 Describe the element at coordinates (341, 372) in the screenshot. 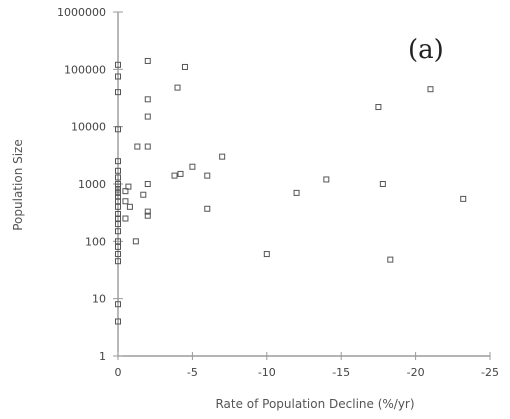

I see `x-tick-label: -15` at that location.